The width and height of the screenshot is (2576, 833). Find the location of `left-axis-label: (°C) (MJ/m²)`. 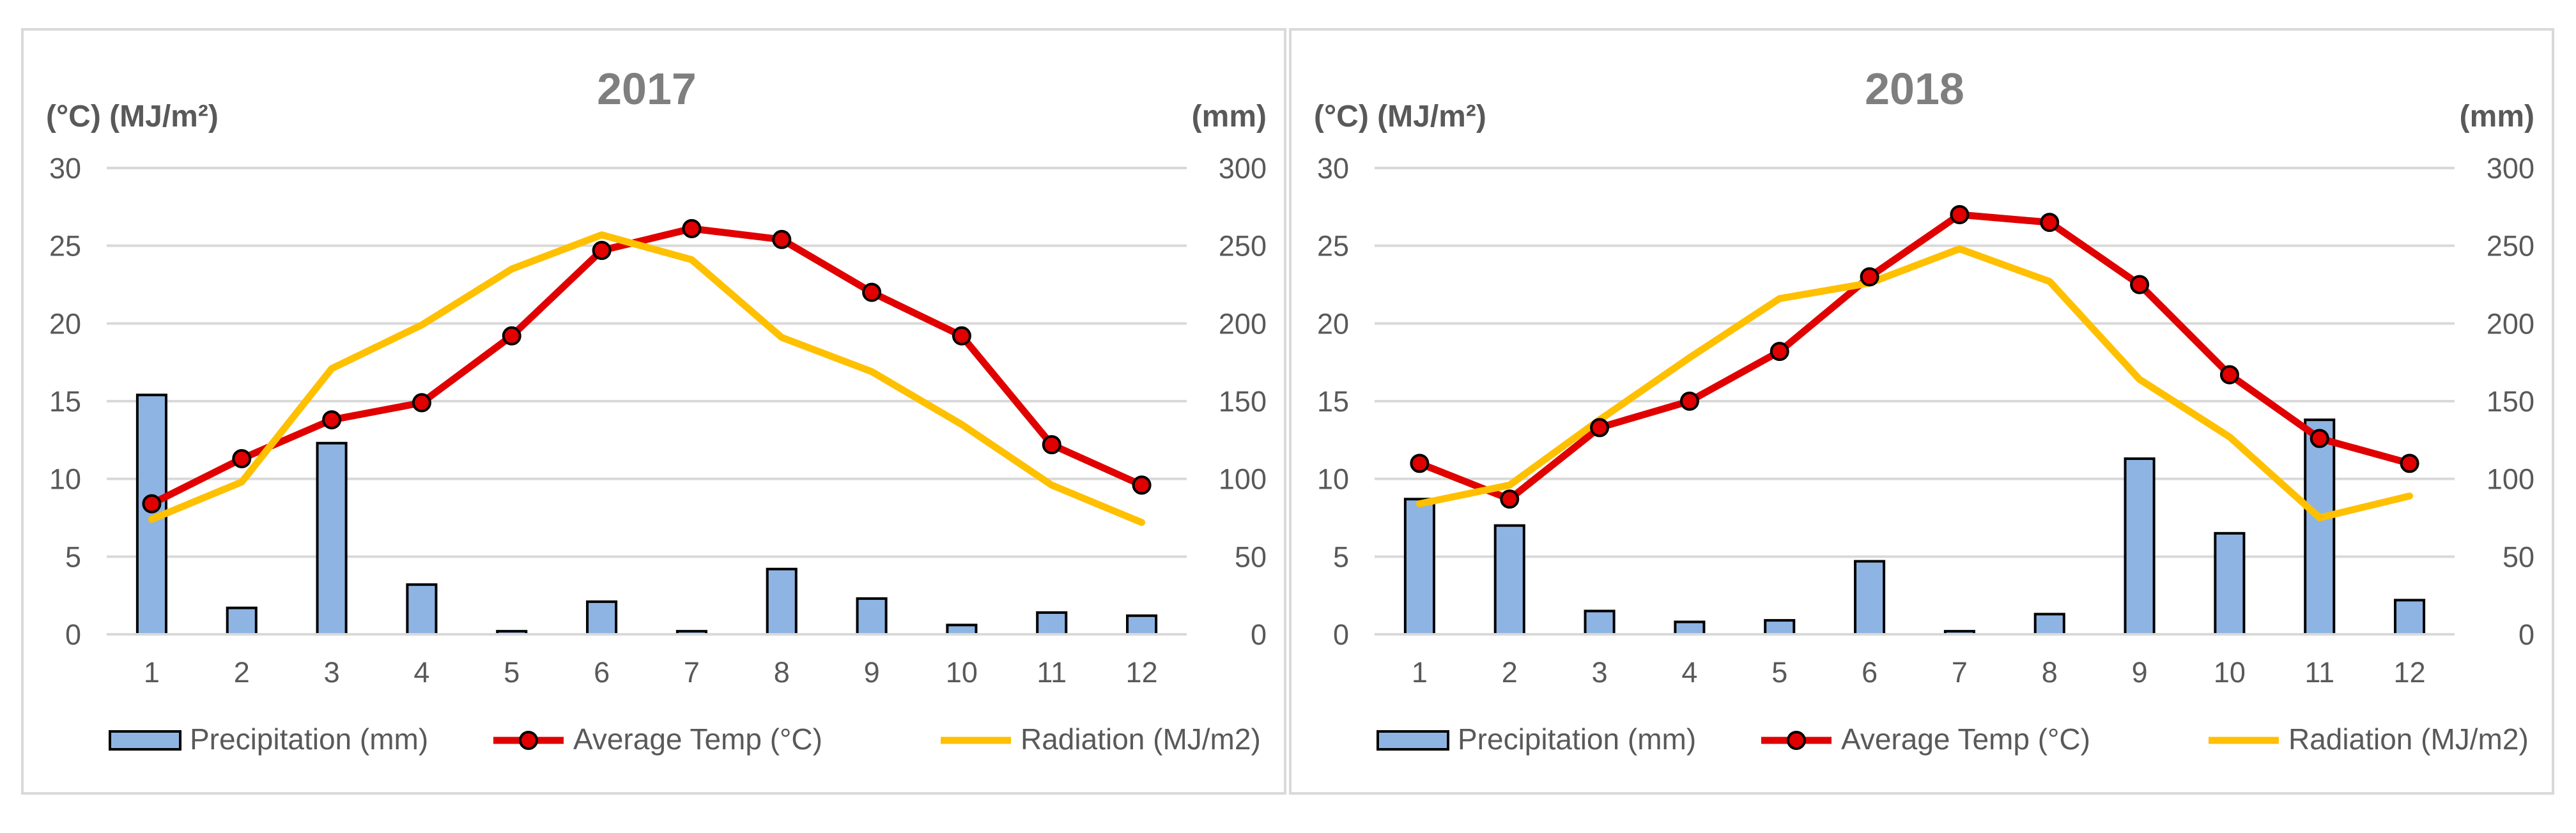

left-axis-label: (°C) (MJ/m²) is located at coordinates (1400, 117).